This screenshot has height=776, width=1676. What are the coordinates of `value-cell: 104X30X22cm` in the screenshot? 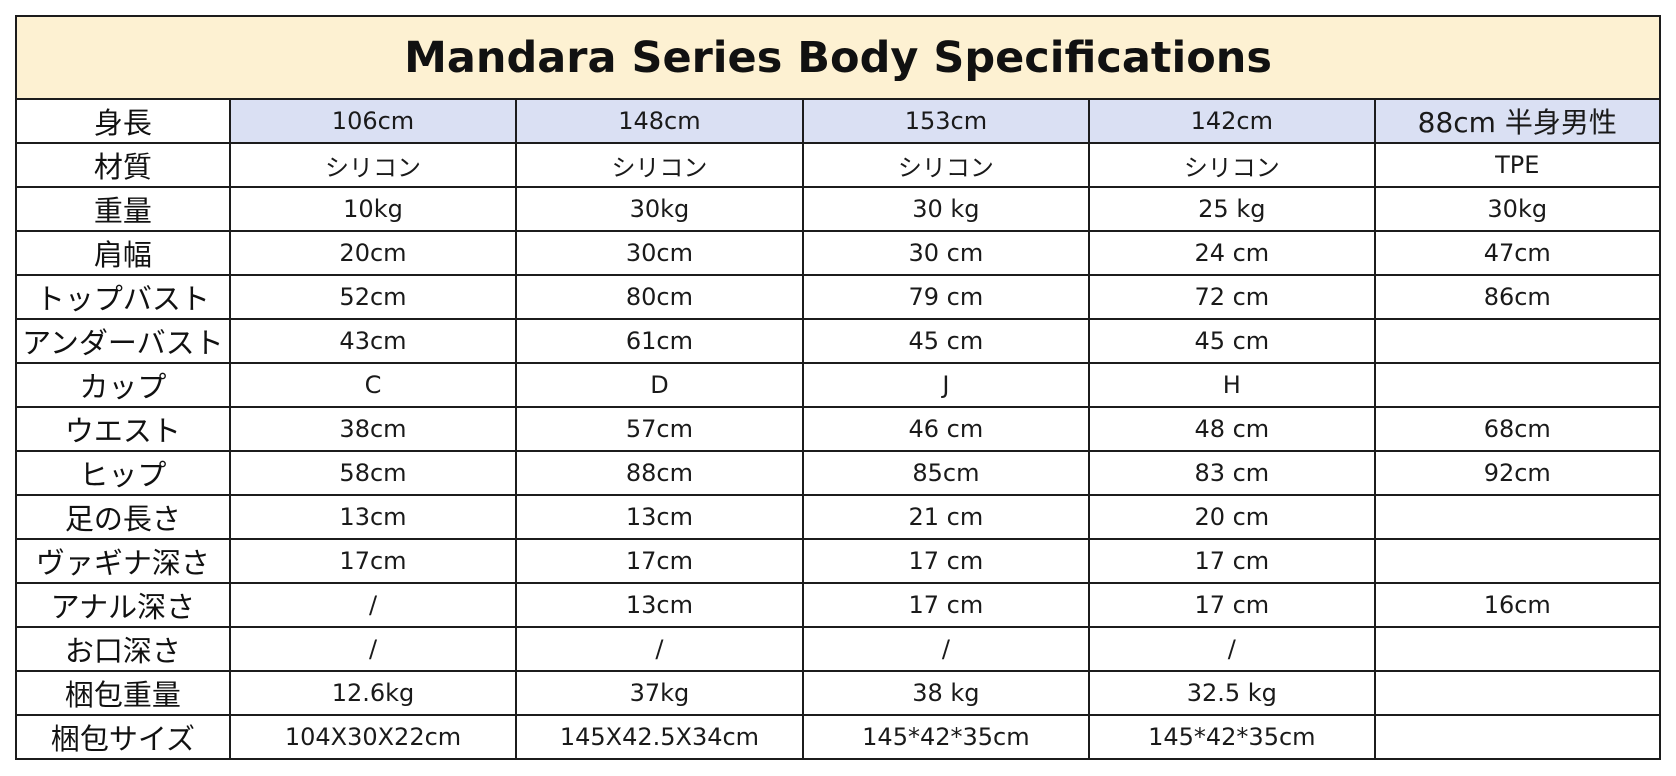 It's located at (373, 737).